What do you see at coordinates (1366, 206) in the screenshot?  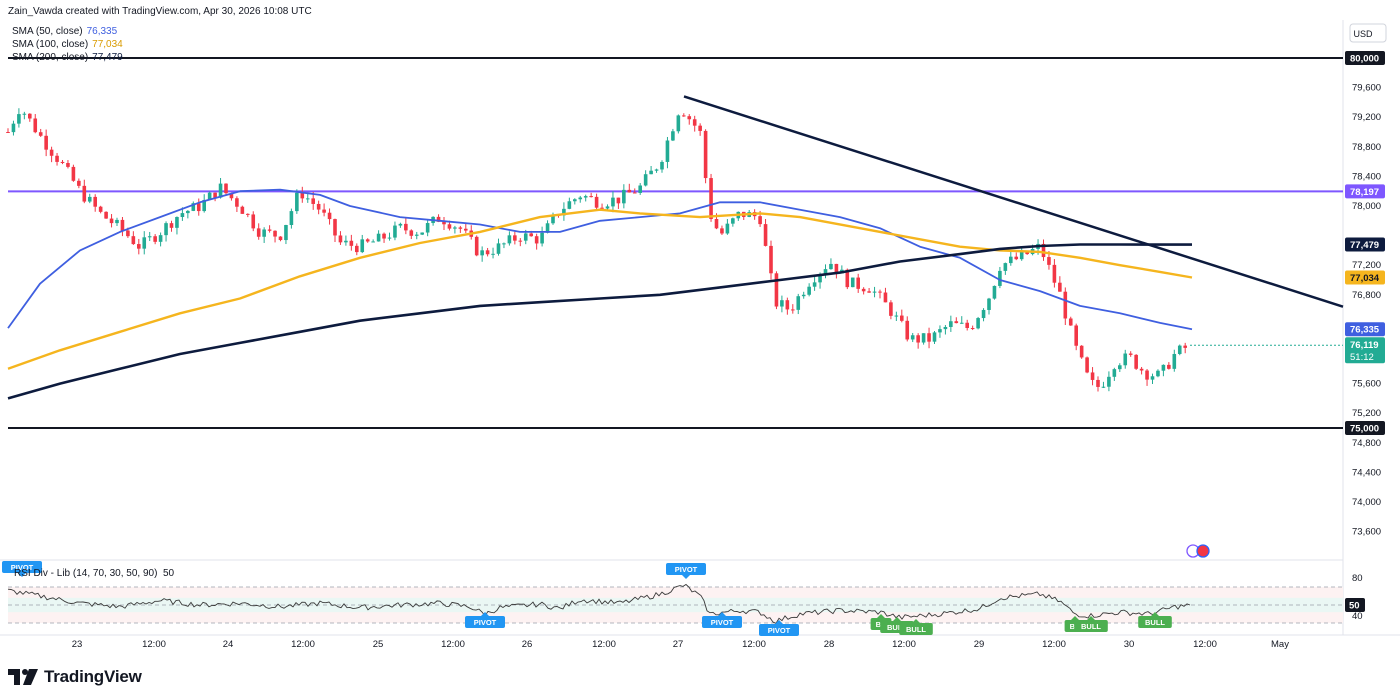 I see `y-tick-label: 78,000` at bounding box center [1366, 206].